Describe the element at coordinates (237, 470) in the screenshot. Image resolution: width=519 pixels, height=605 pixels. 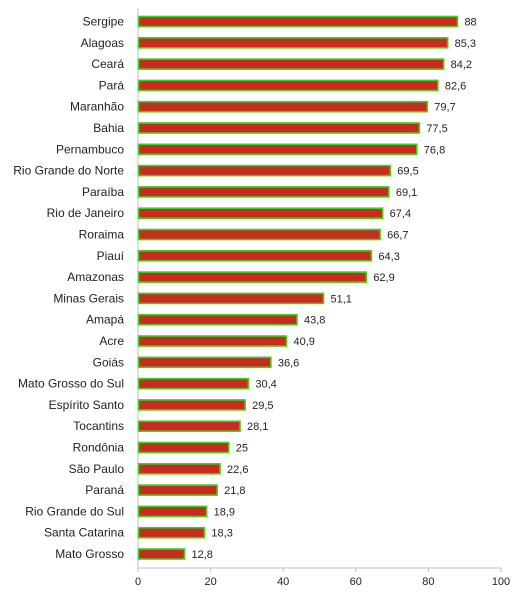
I see `value-label: 22,6` at that location.